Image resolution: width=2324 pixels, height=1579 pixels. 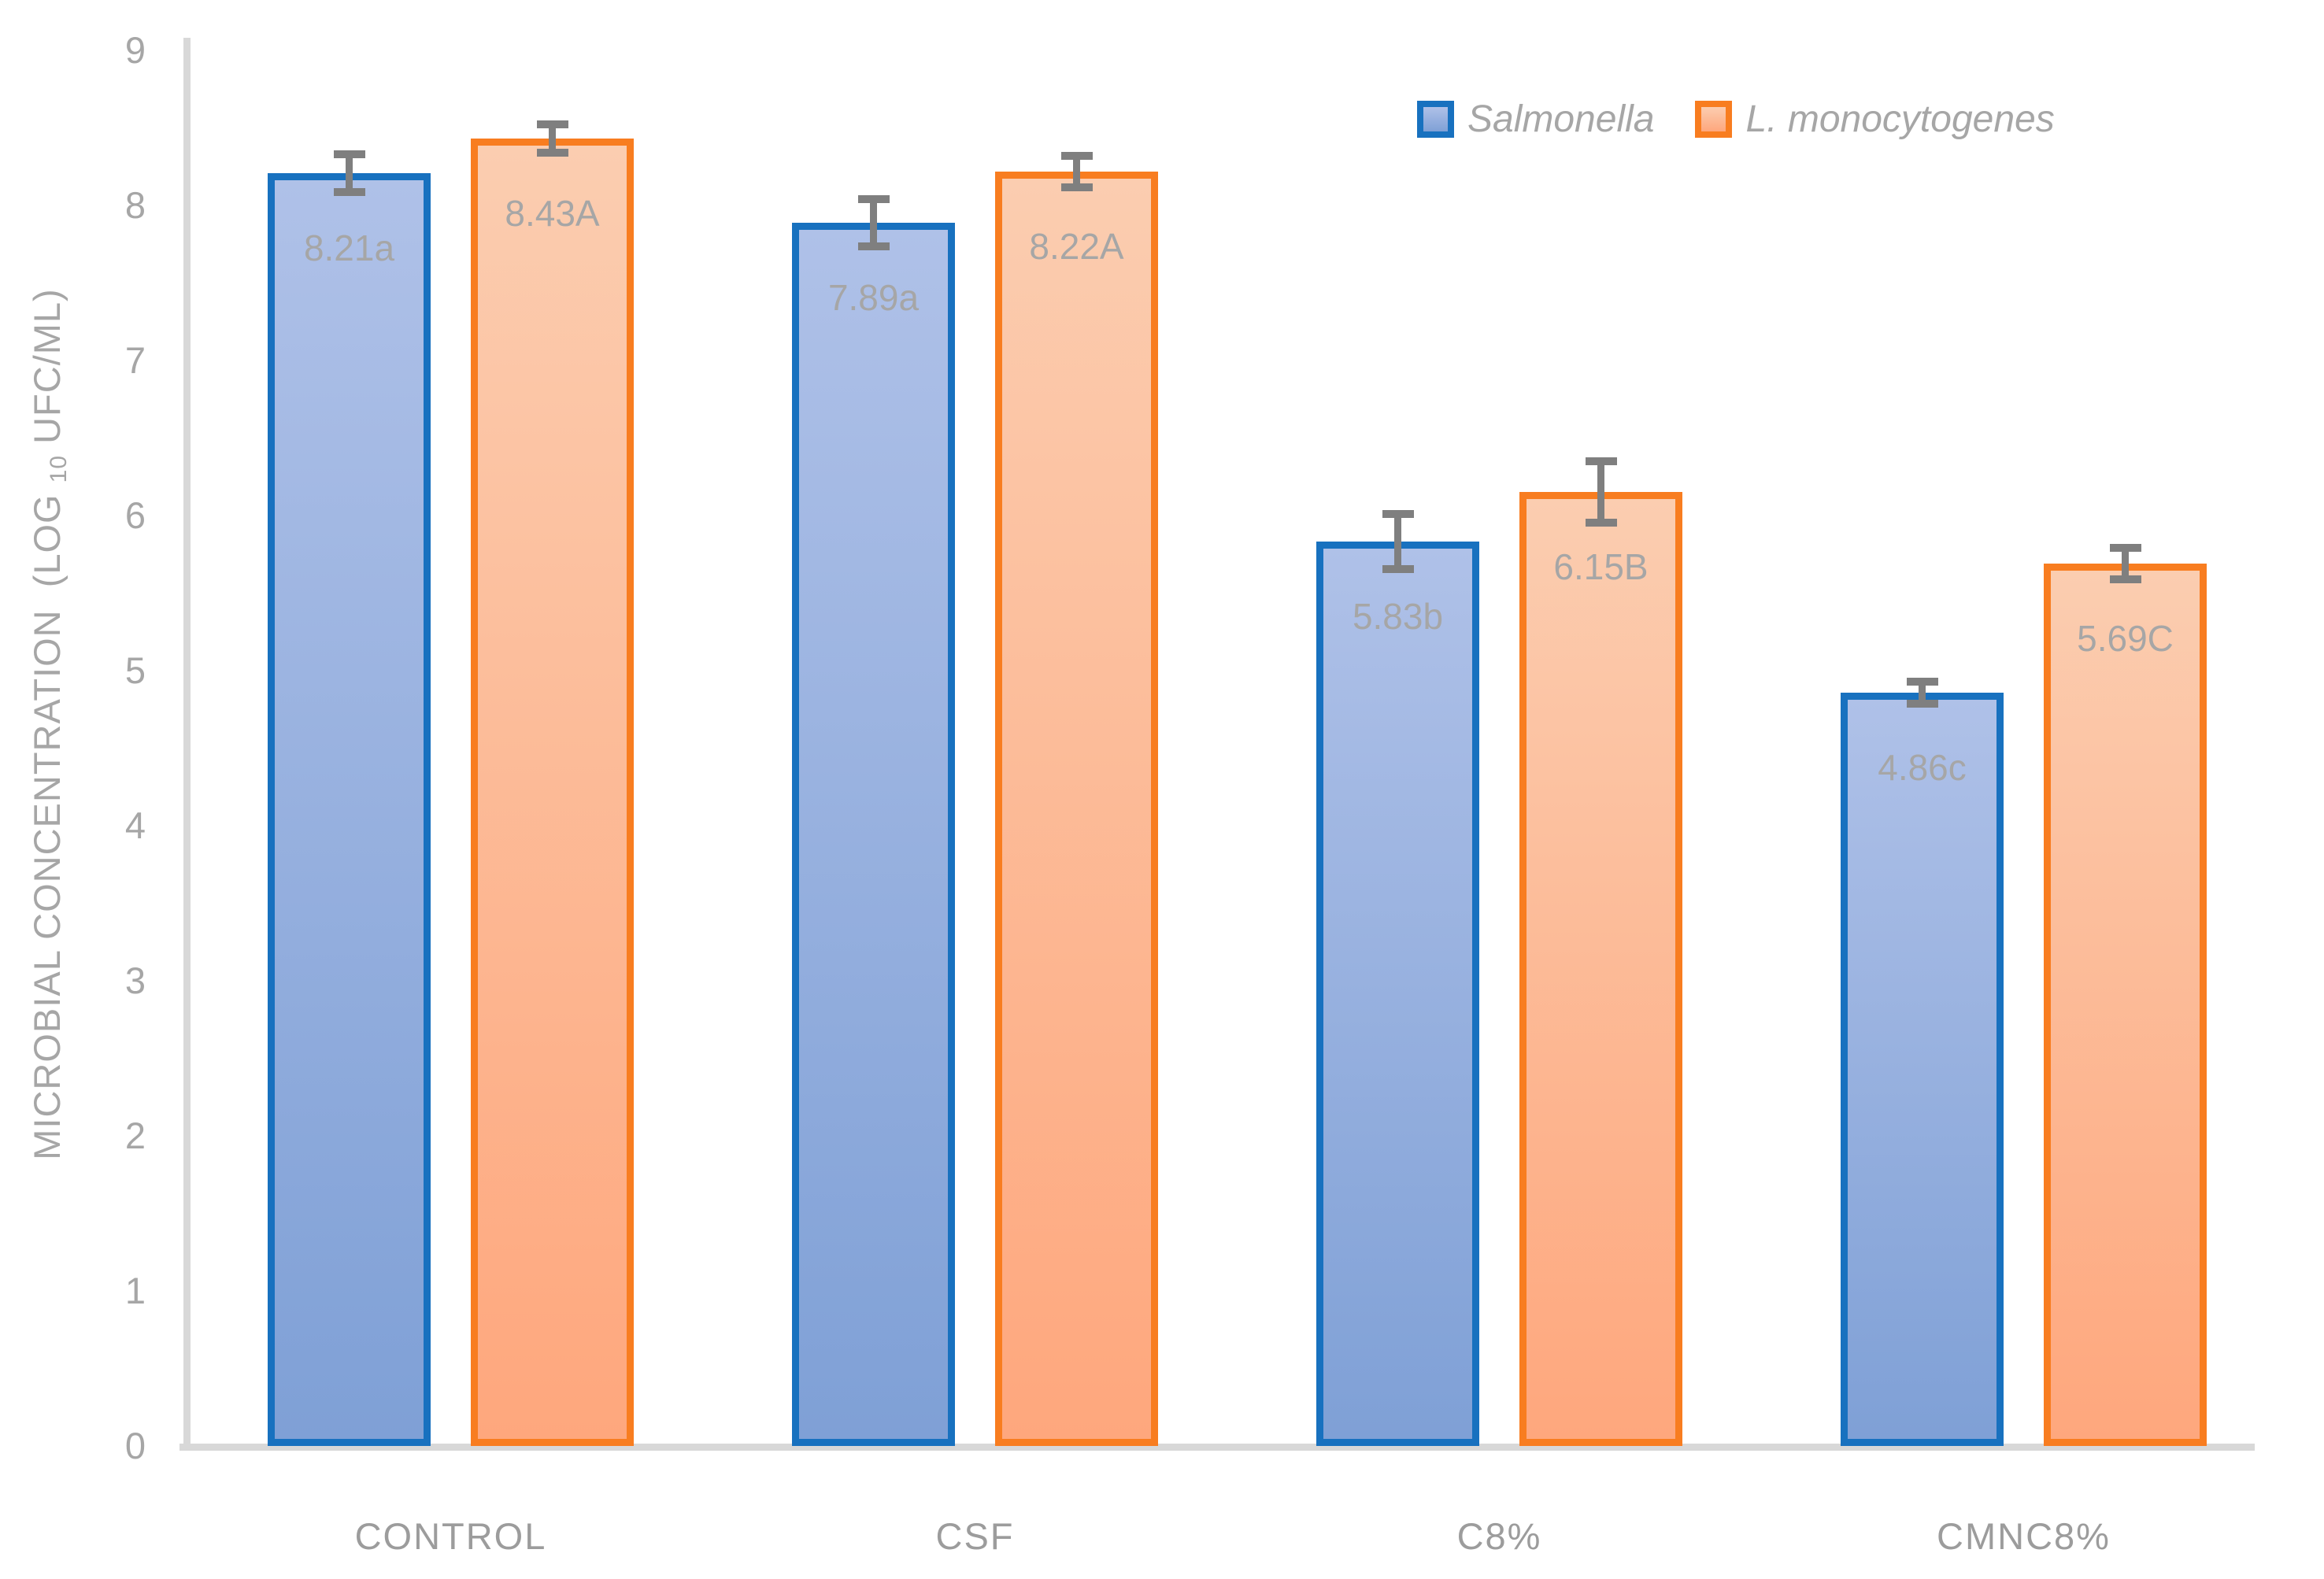 What do you see at coordinates (135, 670) in the screenshot?
I see `y-axis-tick-label: 5` at bounding box center [135, 670].